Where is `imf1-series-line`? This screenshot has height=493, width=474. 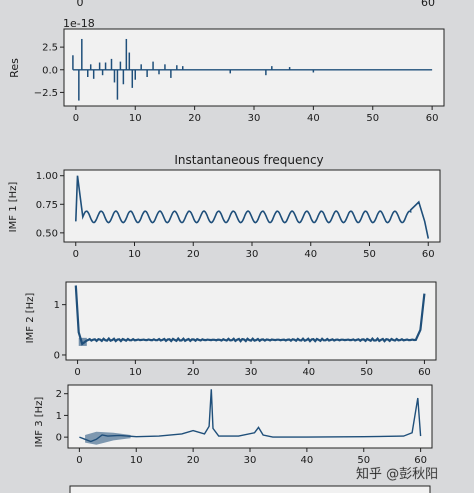
imf1-series-line is located at coordinates (252, 207).